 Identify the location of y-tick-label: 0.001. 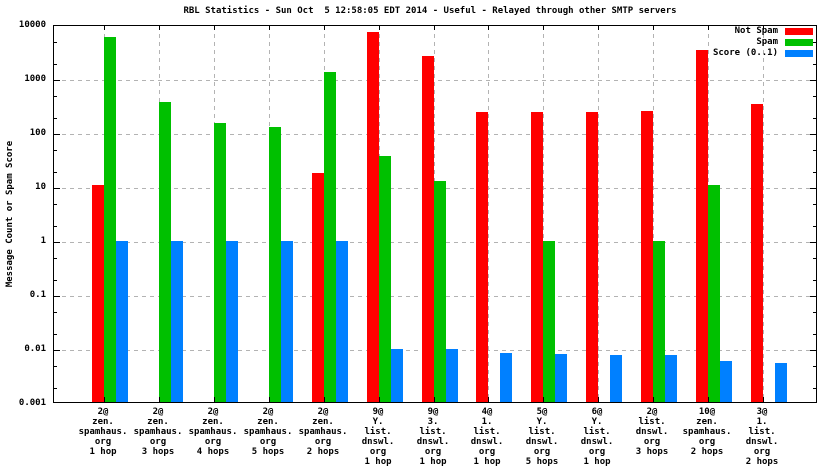
(32, 403).